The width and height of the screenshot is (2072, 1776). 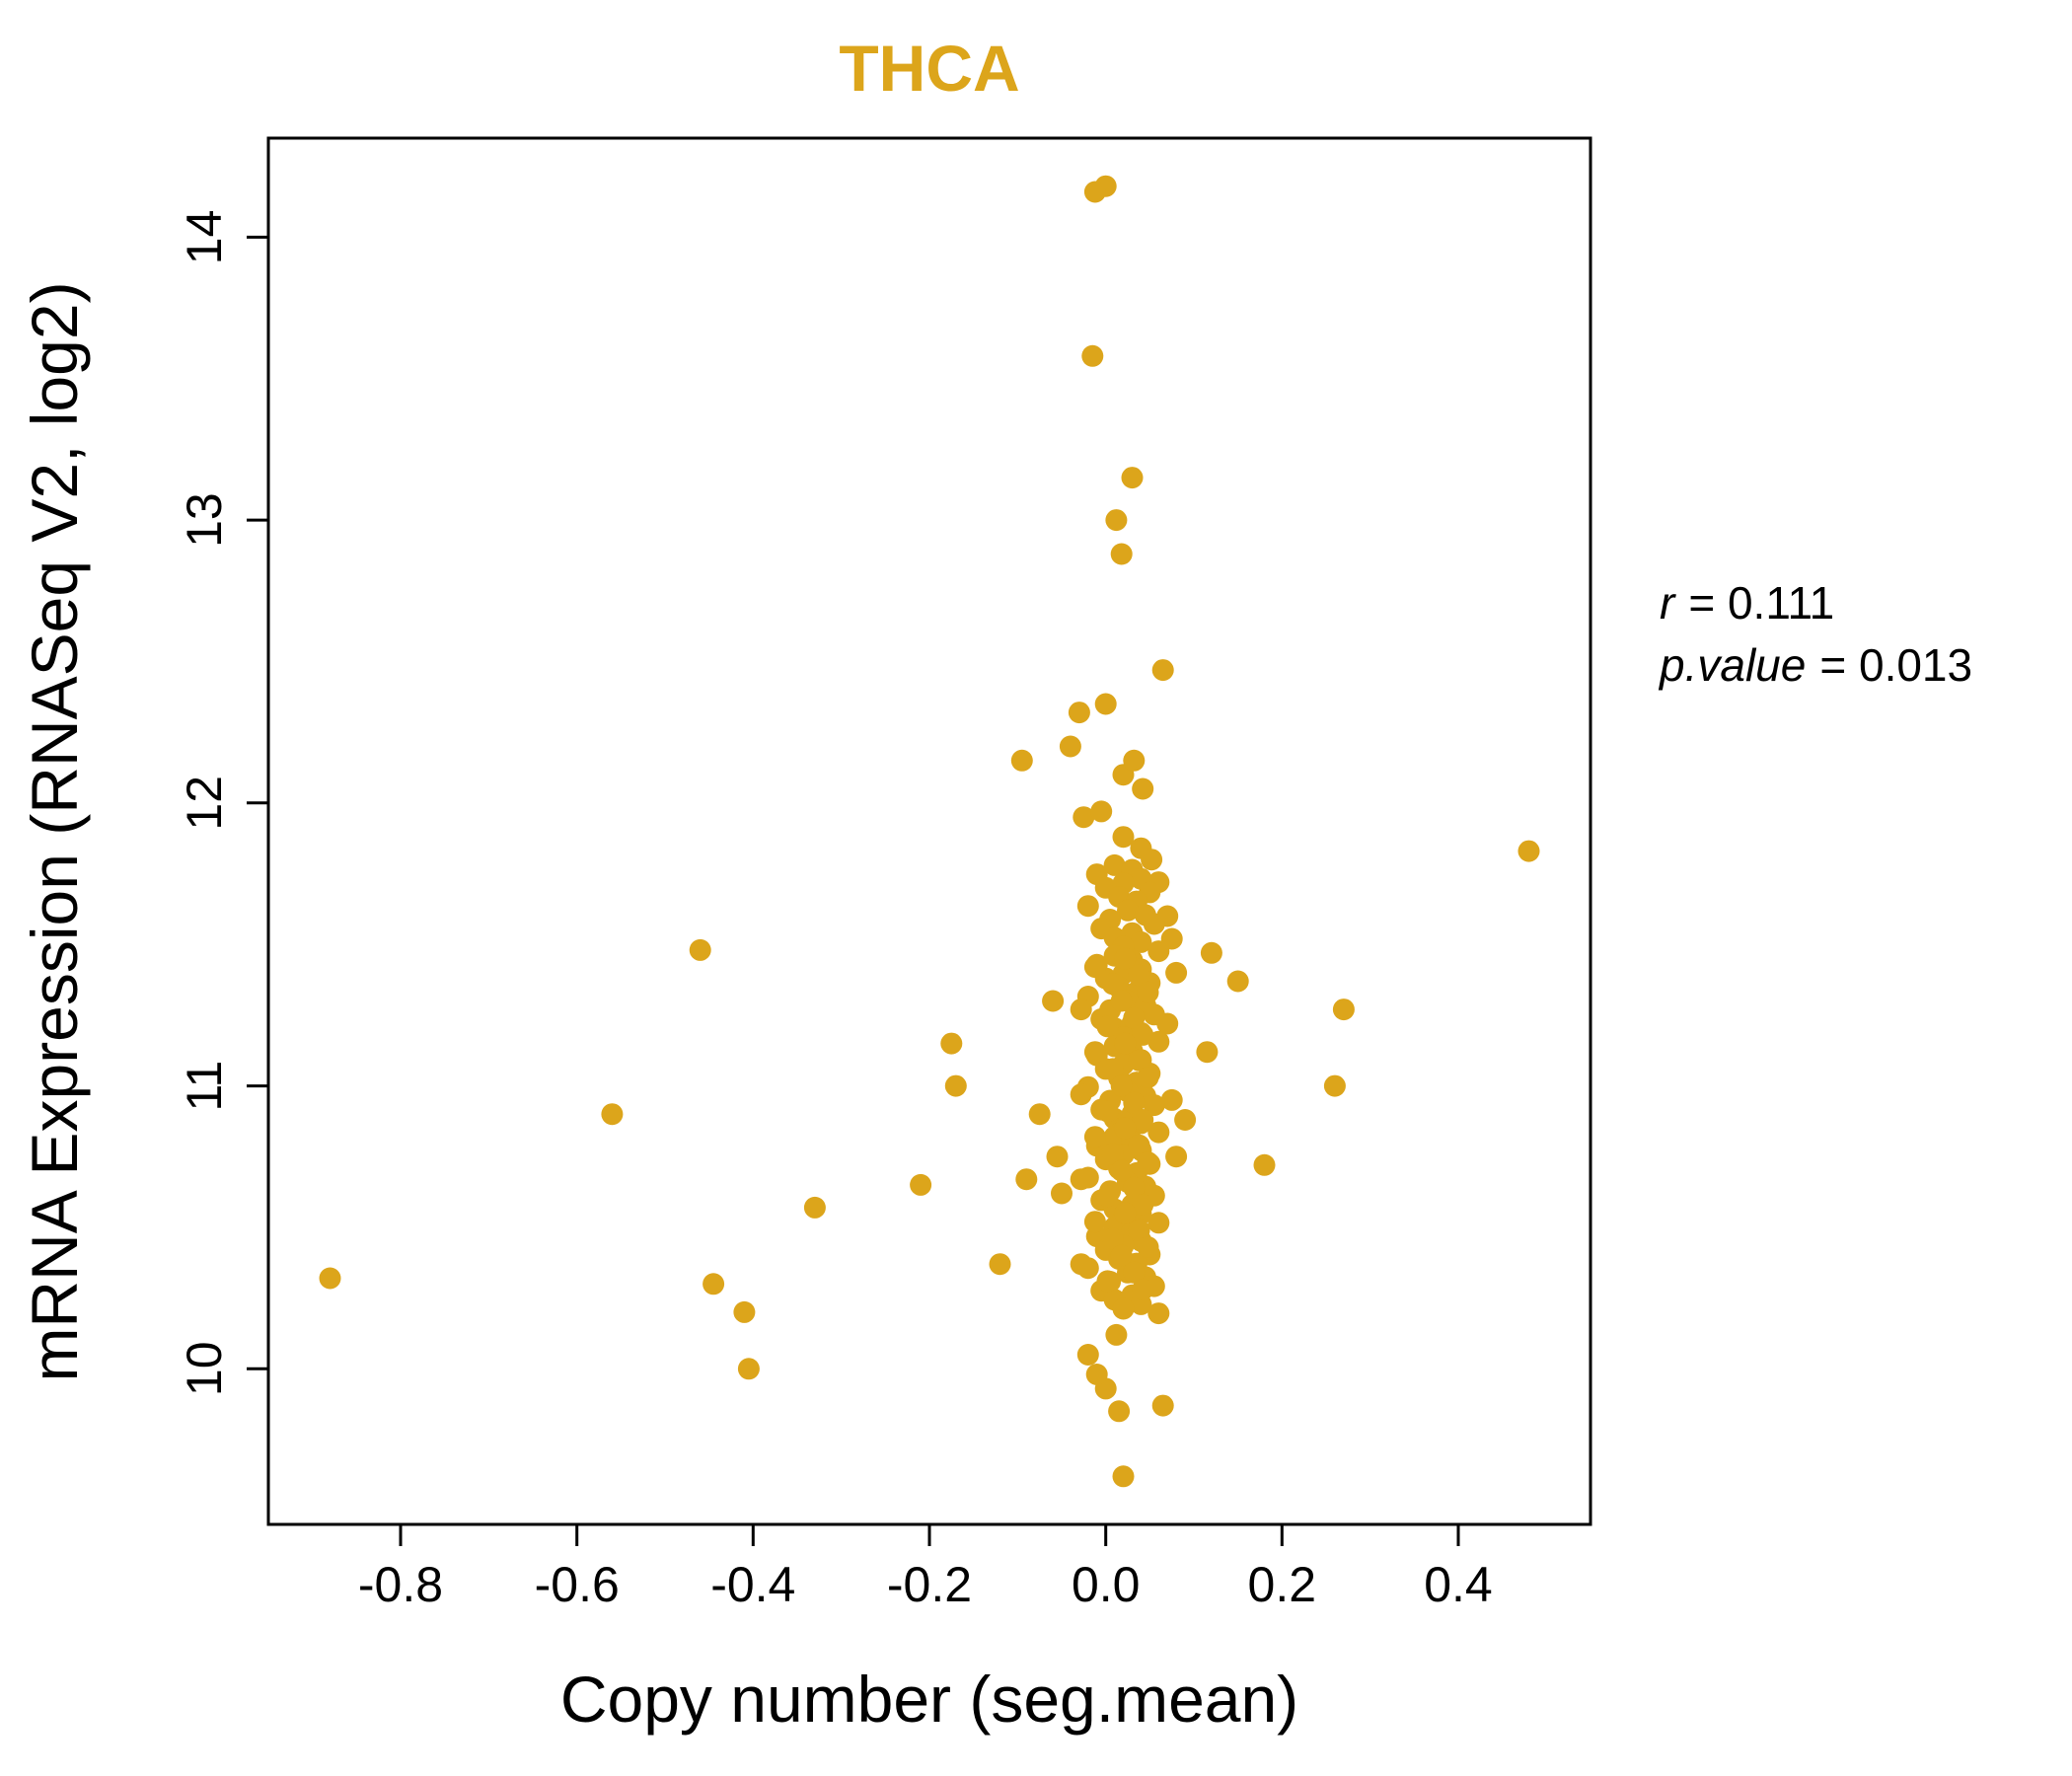 I want to click on y-axis-ticks: 10 11 12 13 14, so click(x=223, y=803).